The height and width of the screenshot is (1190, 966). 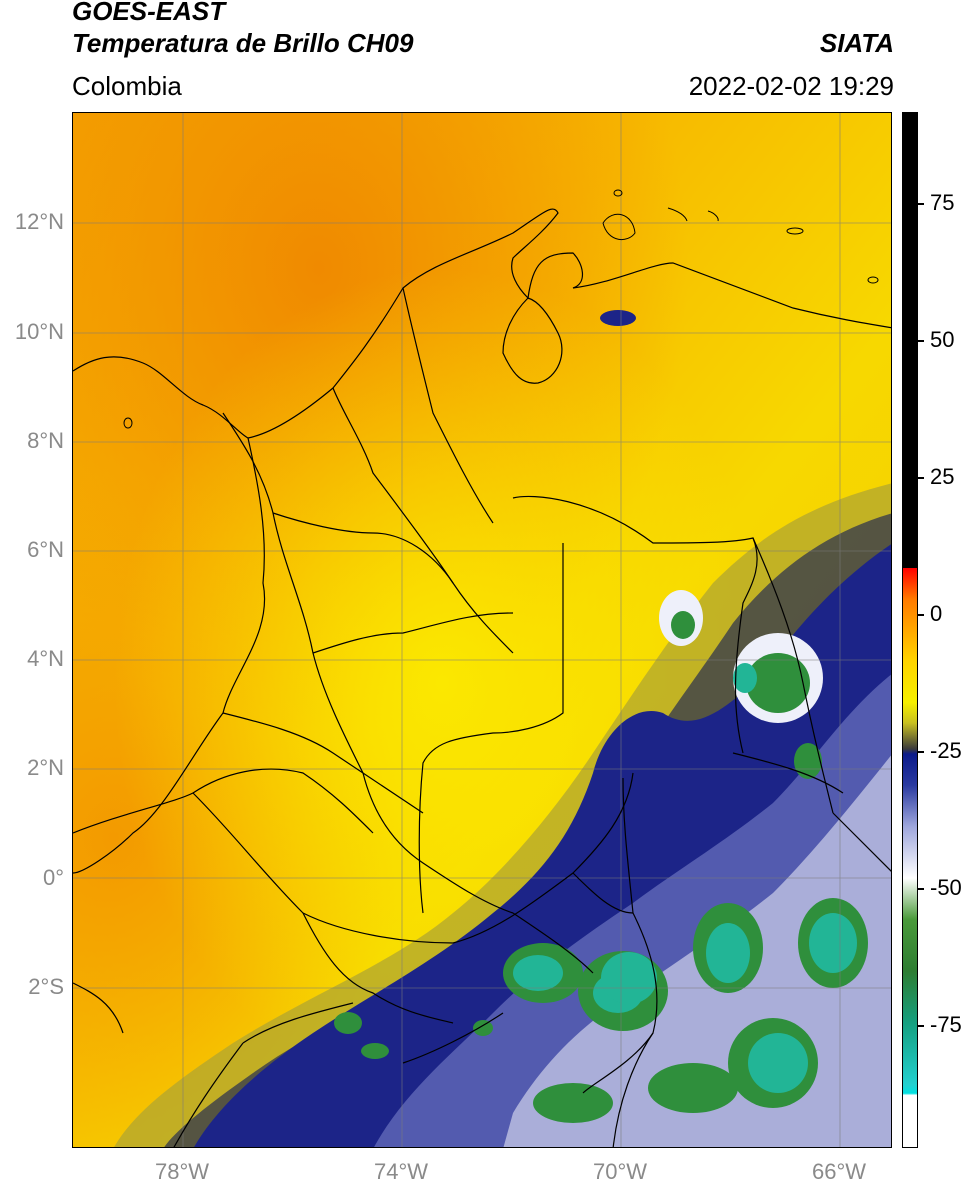 What do you see at coordinates (942, 476) in the screenshot?
I see `colorbar-label-25: 25` at bounding box center [942, 476].